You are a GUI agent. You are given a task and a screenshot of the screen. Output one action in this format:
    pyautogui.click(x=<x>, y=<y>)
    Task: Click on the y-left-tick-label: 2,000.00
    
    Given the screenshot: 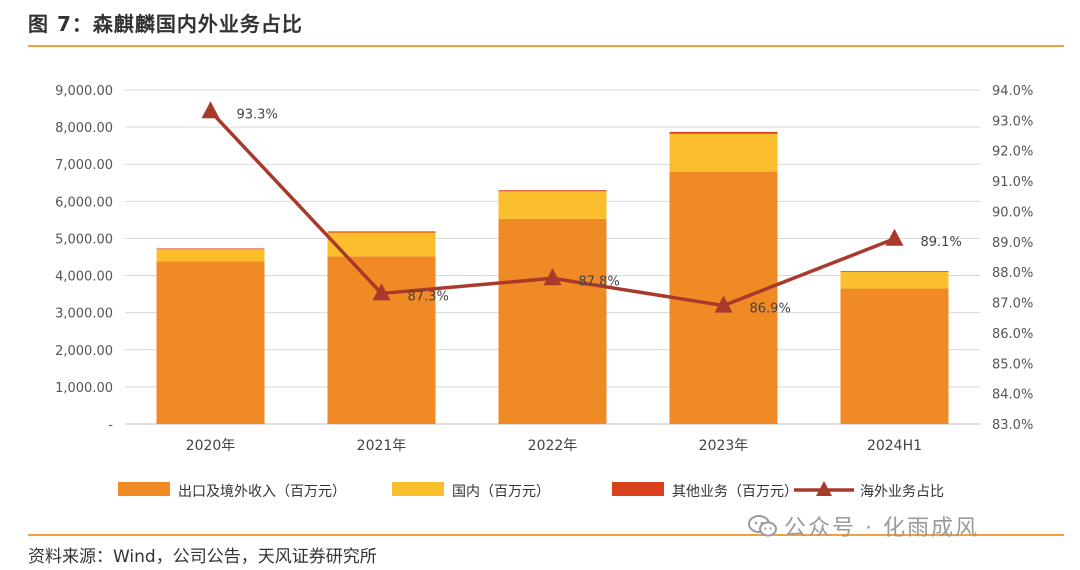 What is the action you would take?
    pyautogui.click(x=84, y=351)
    